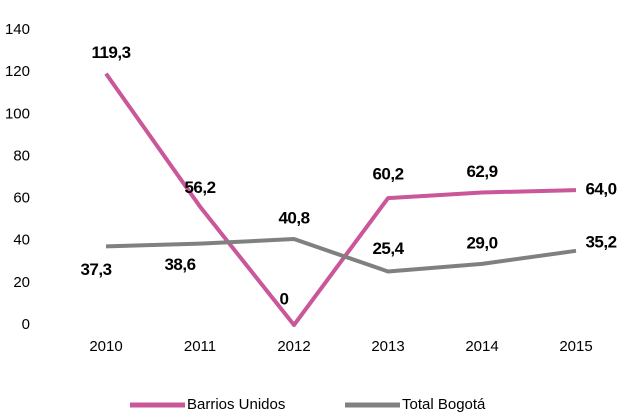 The height and width of the screenshot is (419, 628). What do you see at coordinates (17, 113) in the screenshot?
I see `y-tick-label: 100` at bounding box center [17, 113].